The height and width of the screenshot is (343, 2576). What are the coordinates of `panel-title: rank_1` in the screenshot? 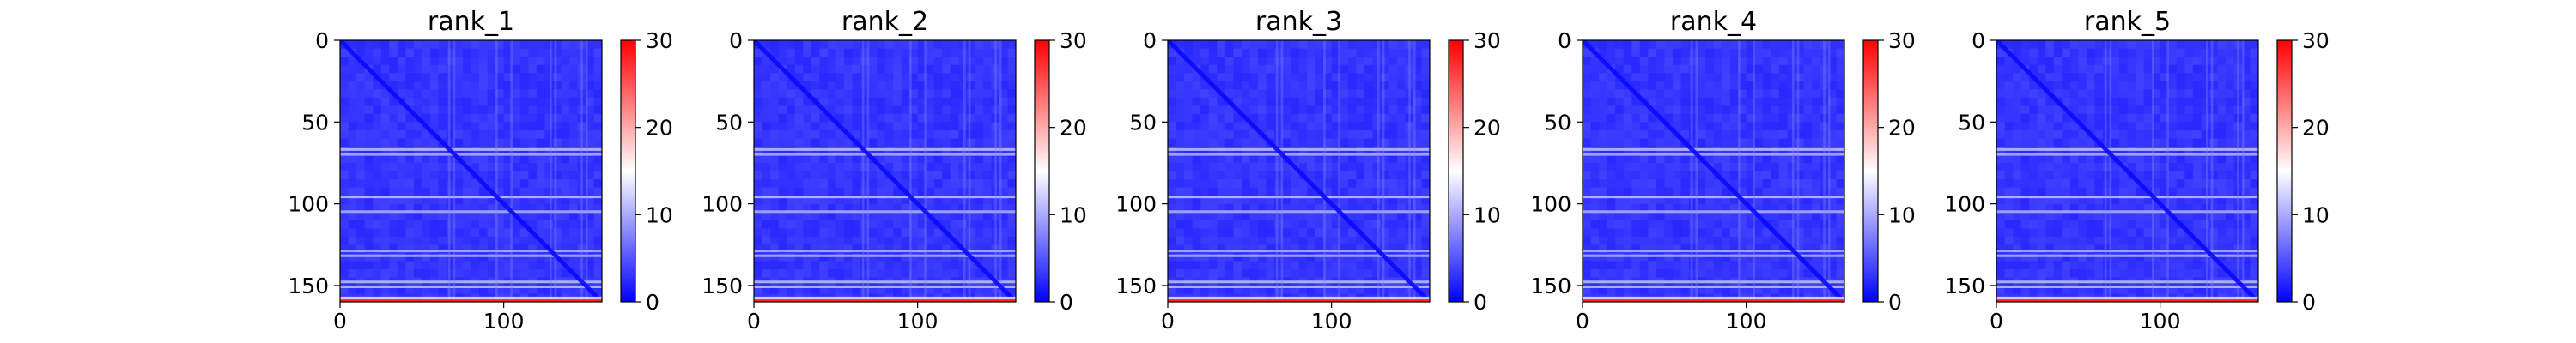 It's located at (471, 22).